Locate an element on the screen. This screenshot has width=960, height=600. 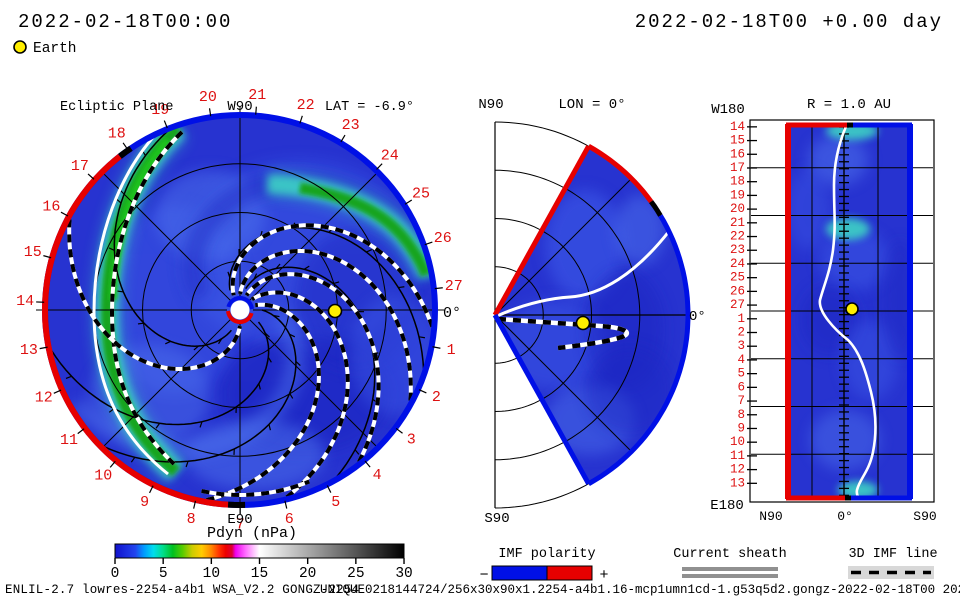
date-label-ecliptic: 8 is located at coordinates (191, 519).